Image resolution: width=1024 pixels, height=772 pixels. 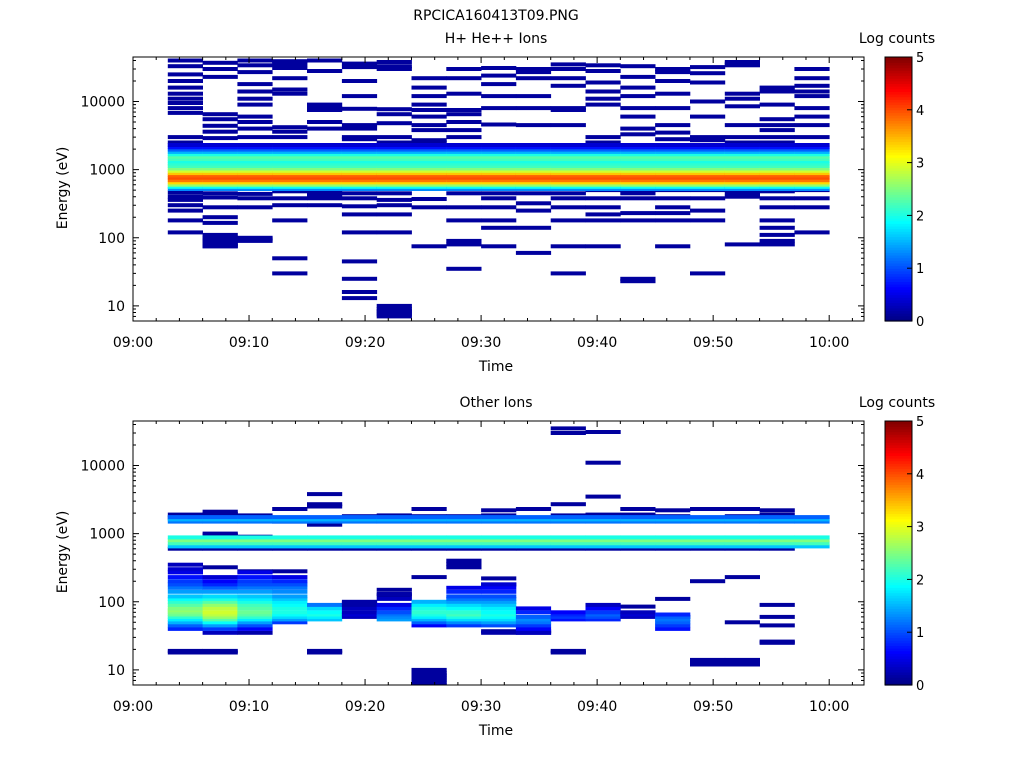 What do you see at coordinates (920, 58) in the screenshot?
I see `colorbar-tick-label: 5` at bounding box center [920, 58].